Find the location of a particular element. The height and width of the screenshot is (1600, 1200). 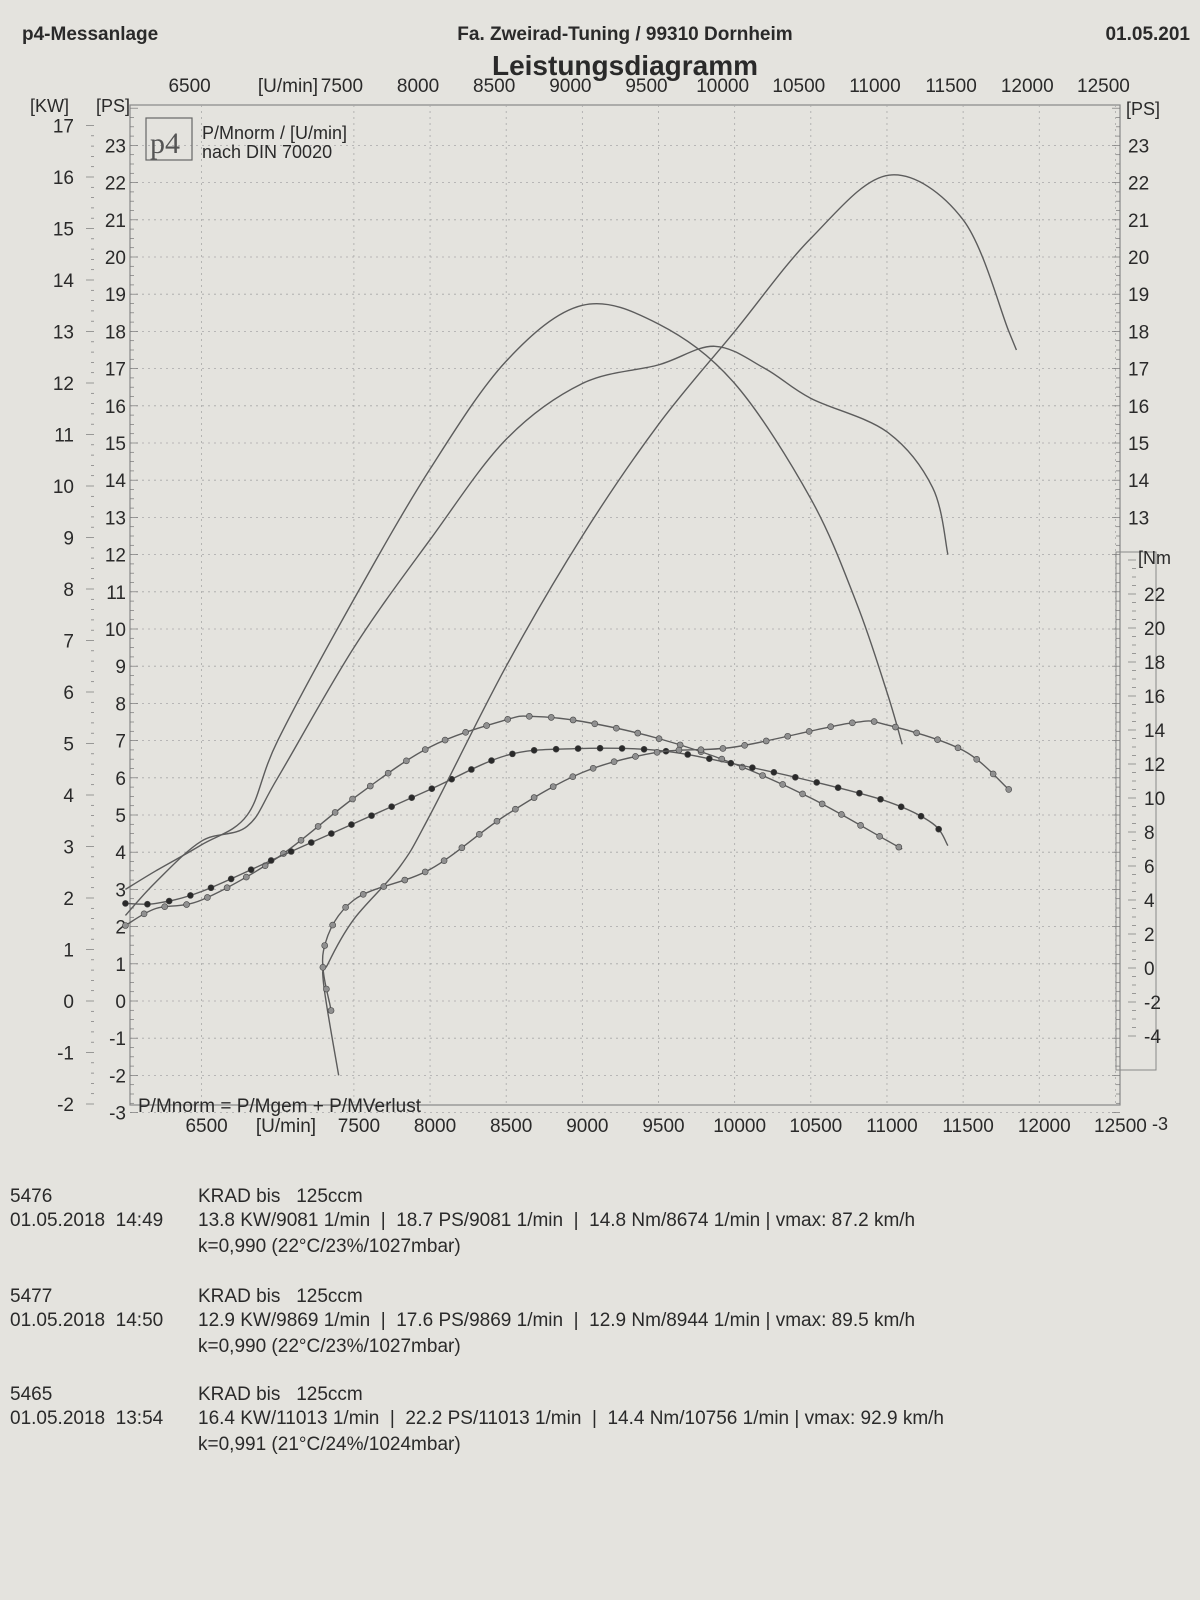

ps-tick-label: 12 is located at coordinates (115, 556).